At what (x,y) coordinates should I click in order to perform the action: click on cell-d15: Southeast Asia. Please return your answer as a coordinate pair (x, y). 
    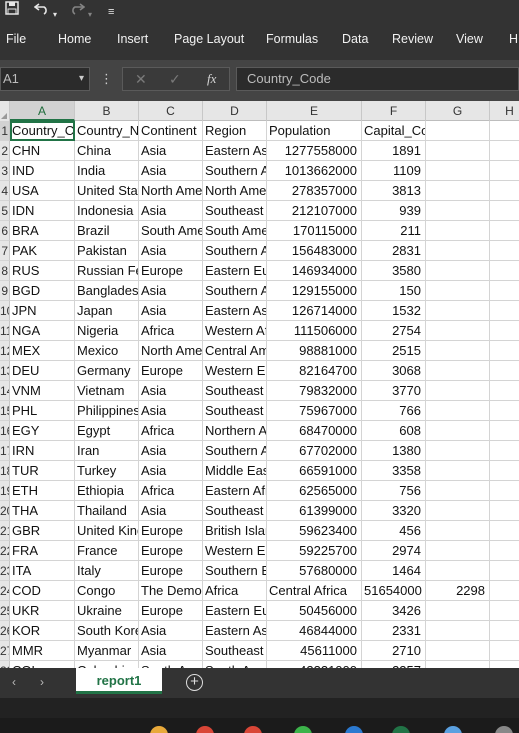
    Looking at the image, I should click on (235, 411).